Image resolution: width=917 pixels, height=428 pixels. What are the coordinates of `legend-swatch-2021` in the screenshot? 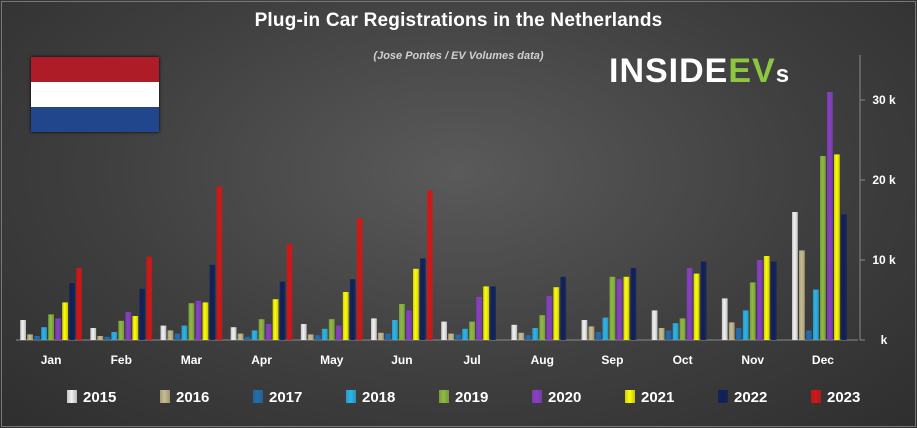 It's located at (630, 396).